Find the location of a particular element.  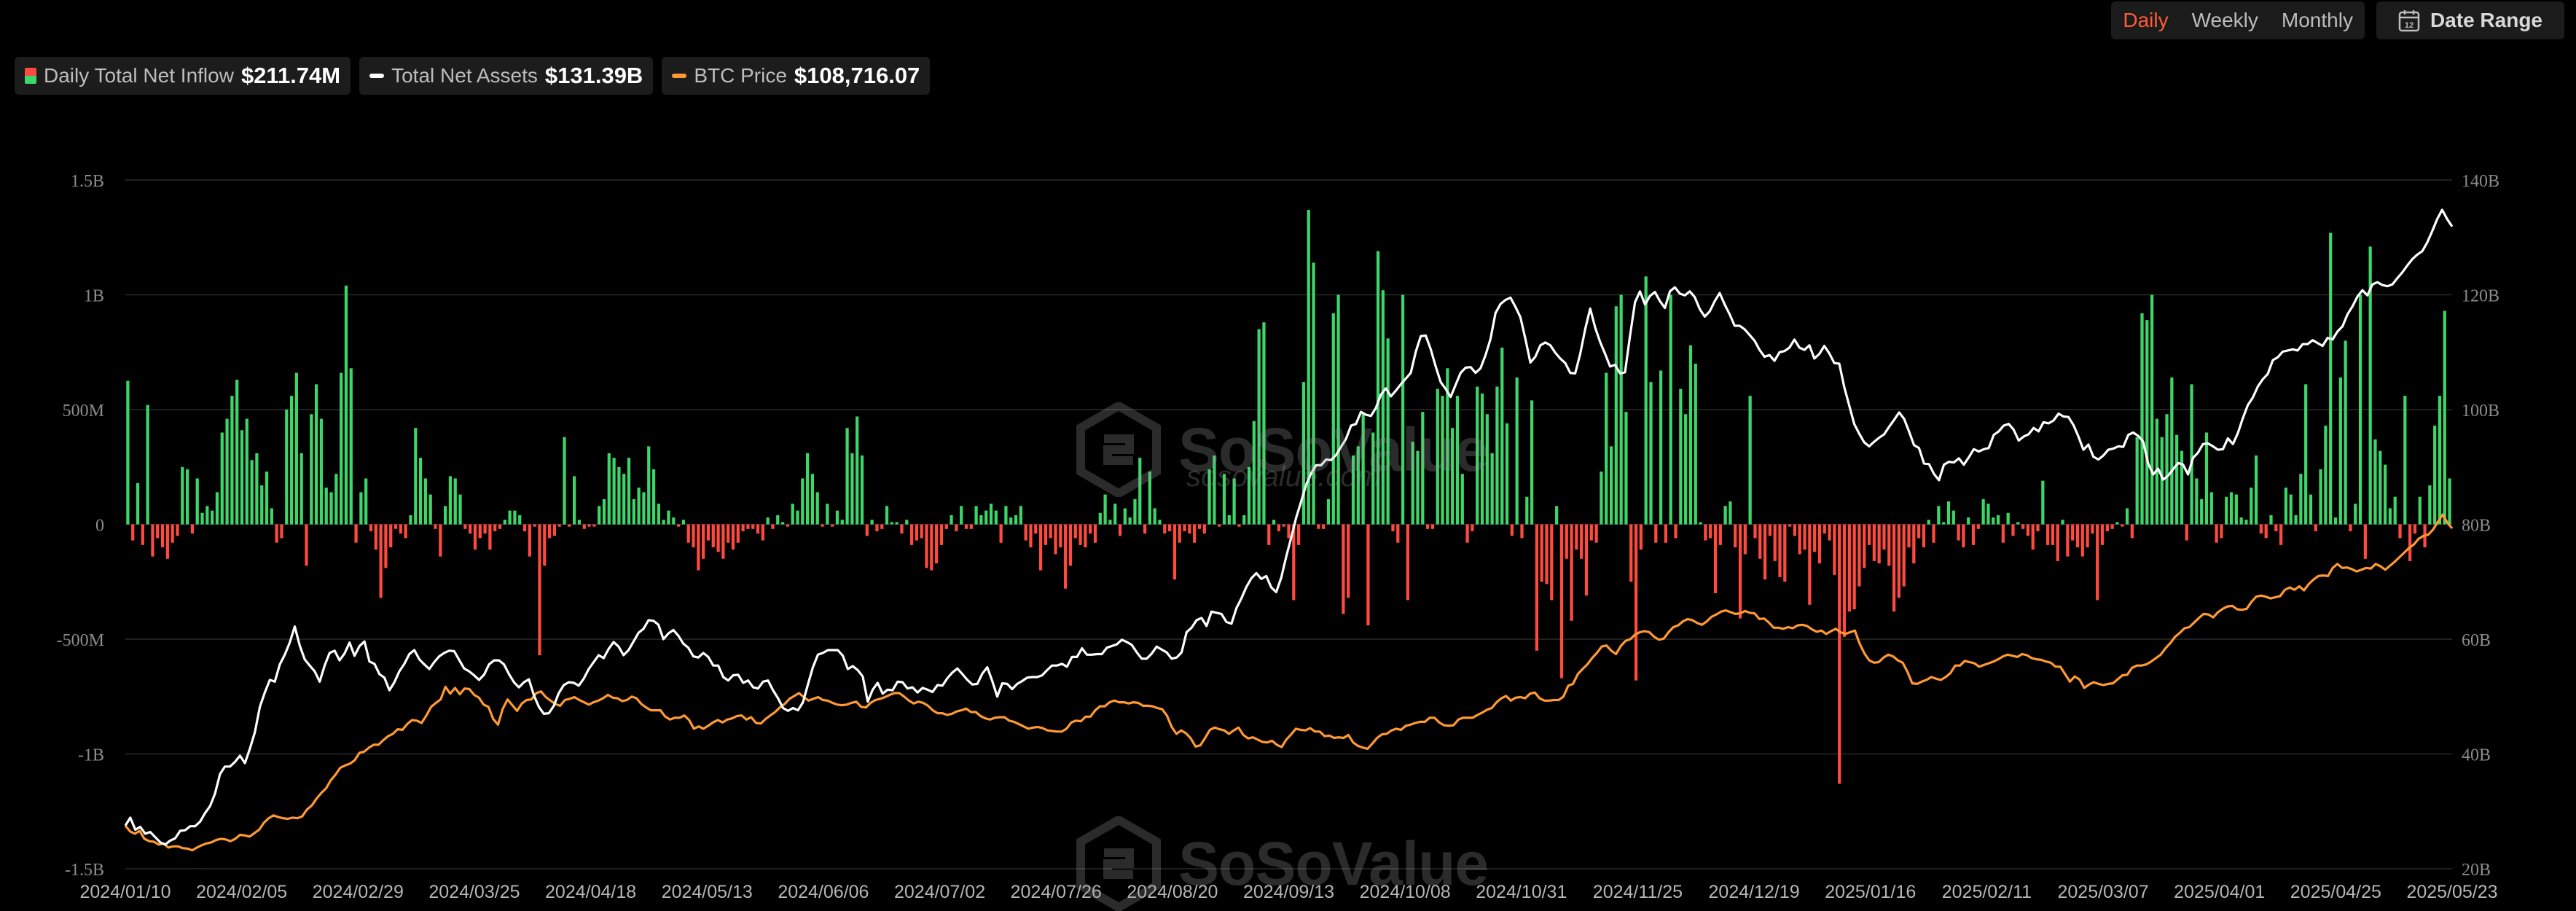

x-tick-label: 2024/05/13 is located at coordinates (707, 892).